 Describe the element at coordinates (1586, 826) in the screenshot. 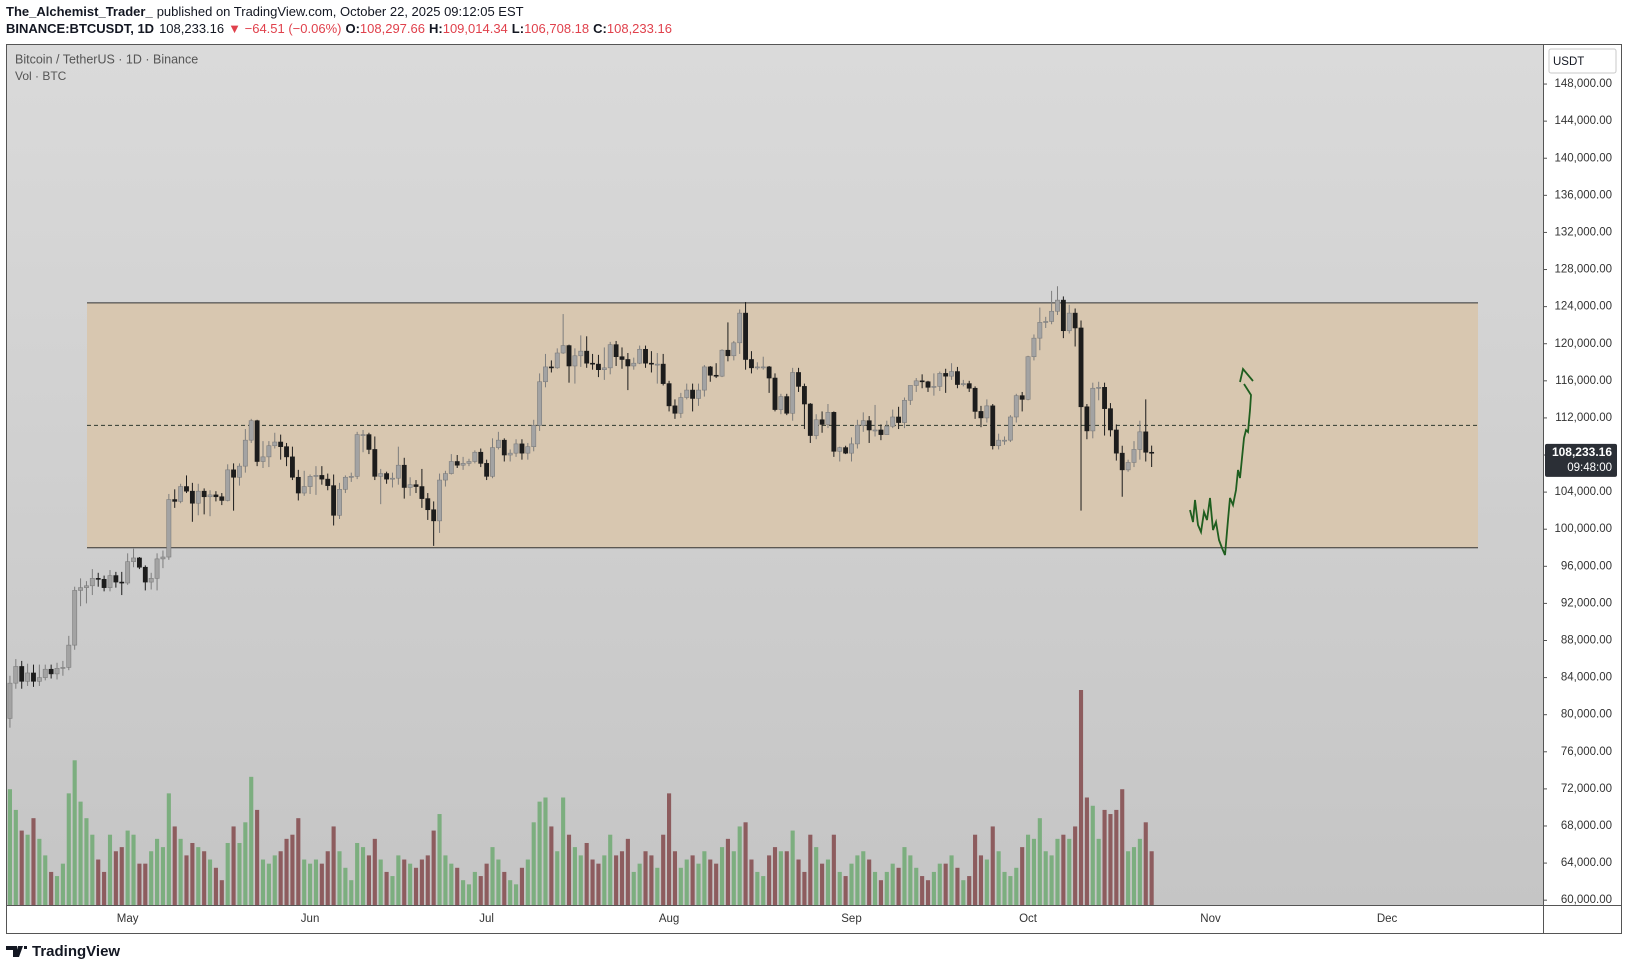

I see `y-tick-label: 68,000.00` at that location.